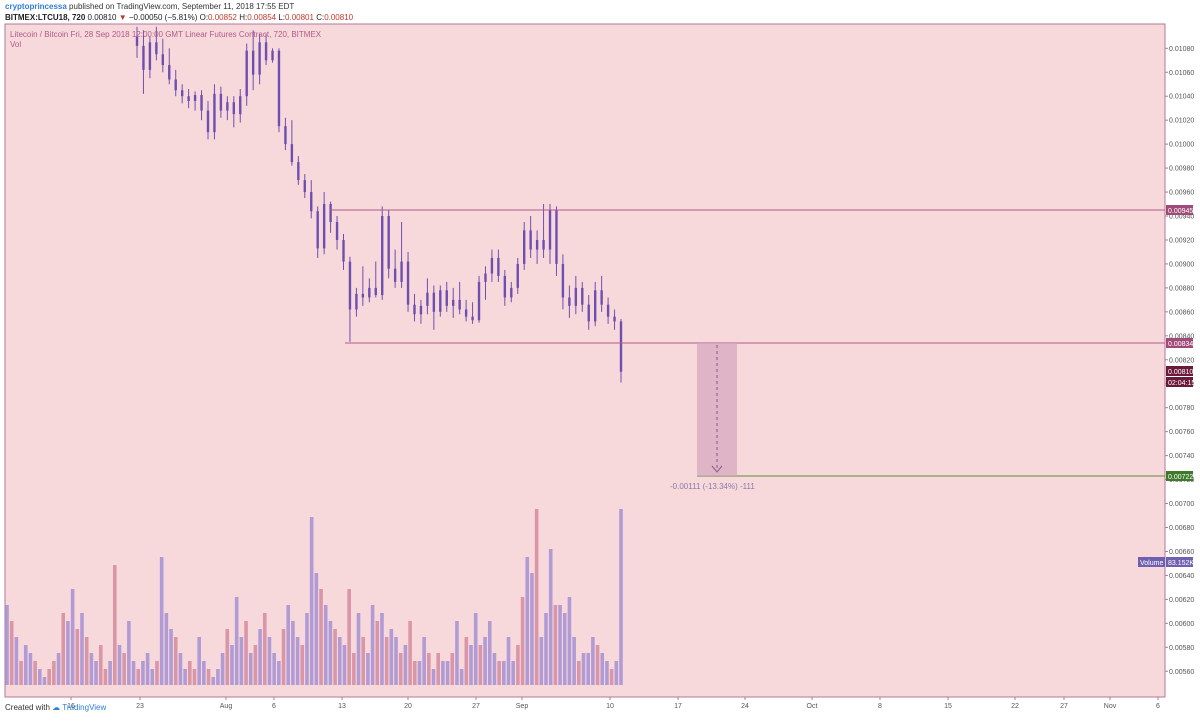 The image size is (1200, 723). What do you see at coordinates (84, 707) in the screenshot?
I see `tradingview-brand-link: TradingView` at bounding box center [84, 707].